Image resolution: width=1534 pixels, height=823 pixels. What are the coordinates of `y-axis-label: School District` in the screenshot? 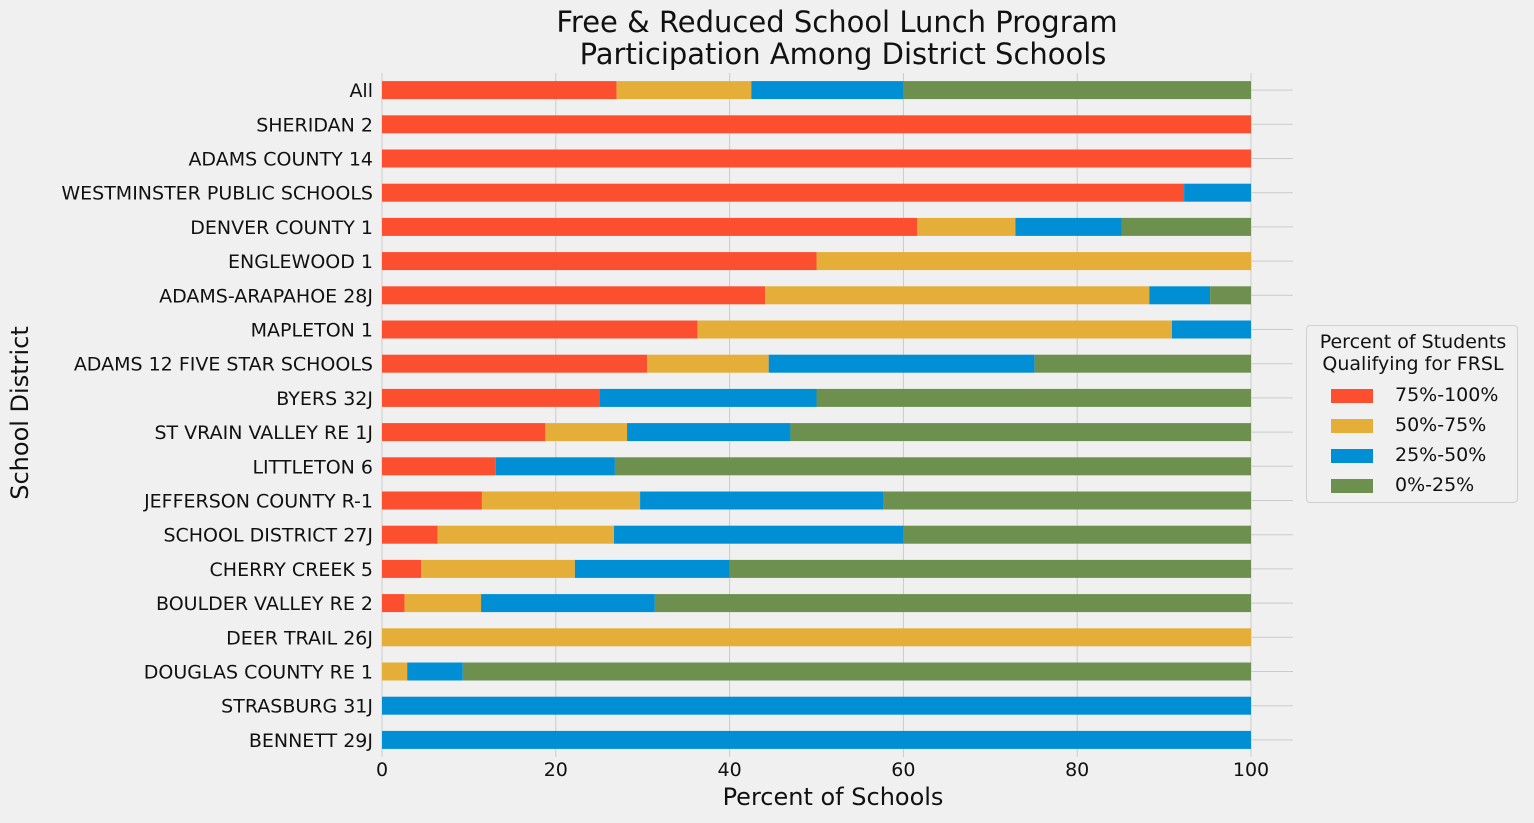 It's located at (20, 413).